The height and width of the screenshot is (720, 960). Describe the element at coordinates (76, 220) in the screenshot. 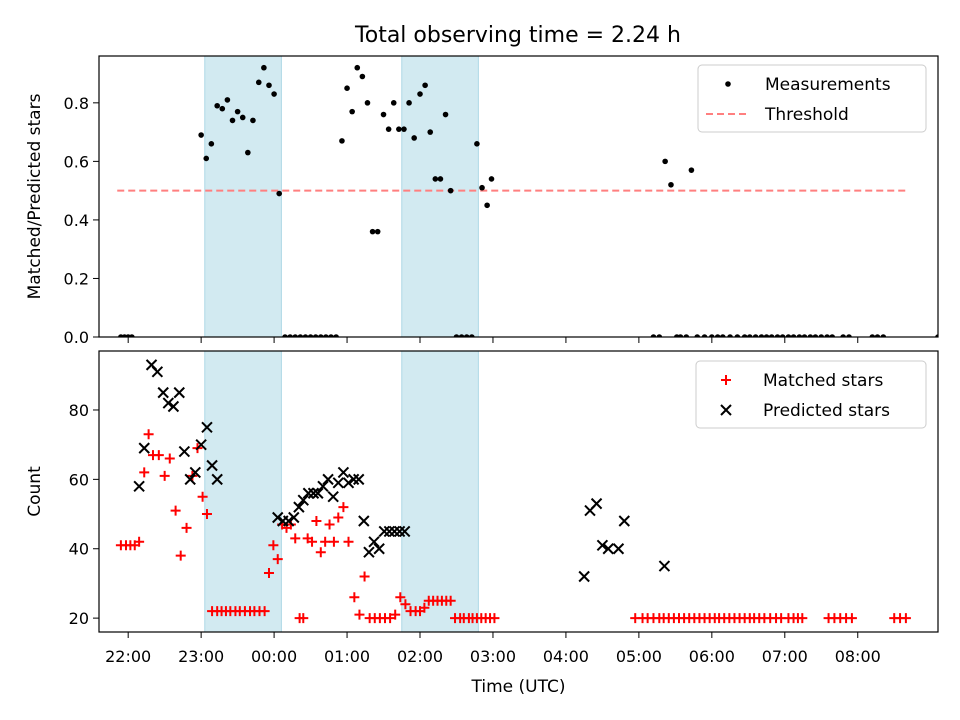

I see `y-tick-label: 0.4` at that location.